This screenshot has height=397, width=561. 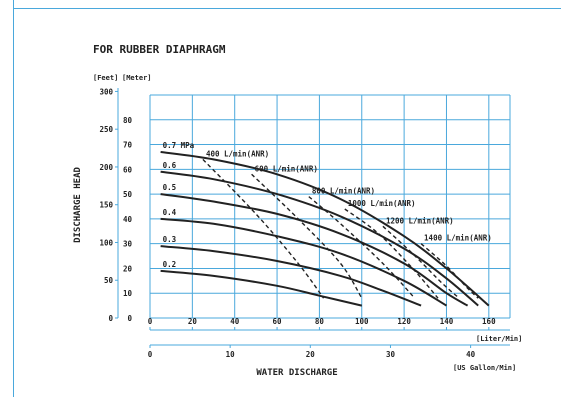 I want to click on meter-tick-label: 30, so click(x=128, y=244).